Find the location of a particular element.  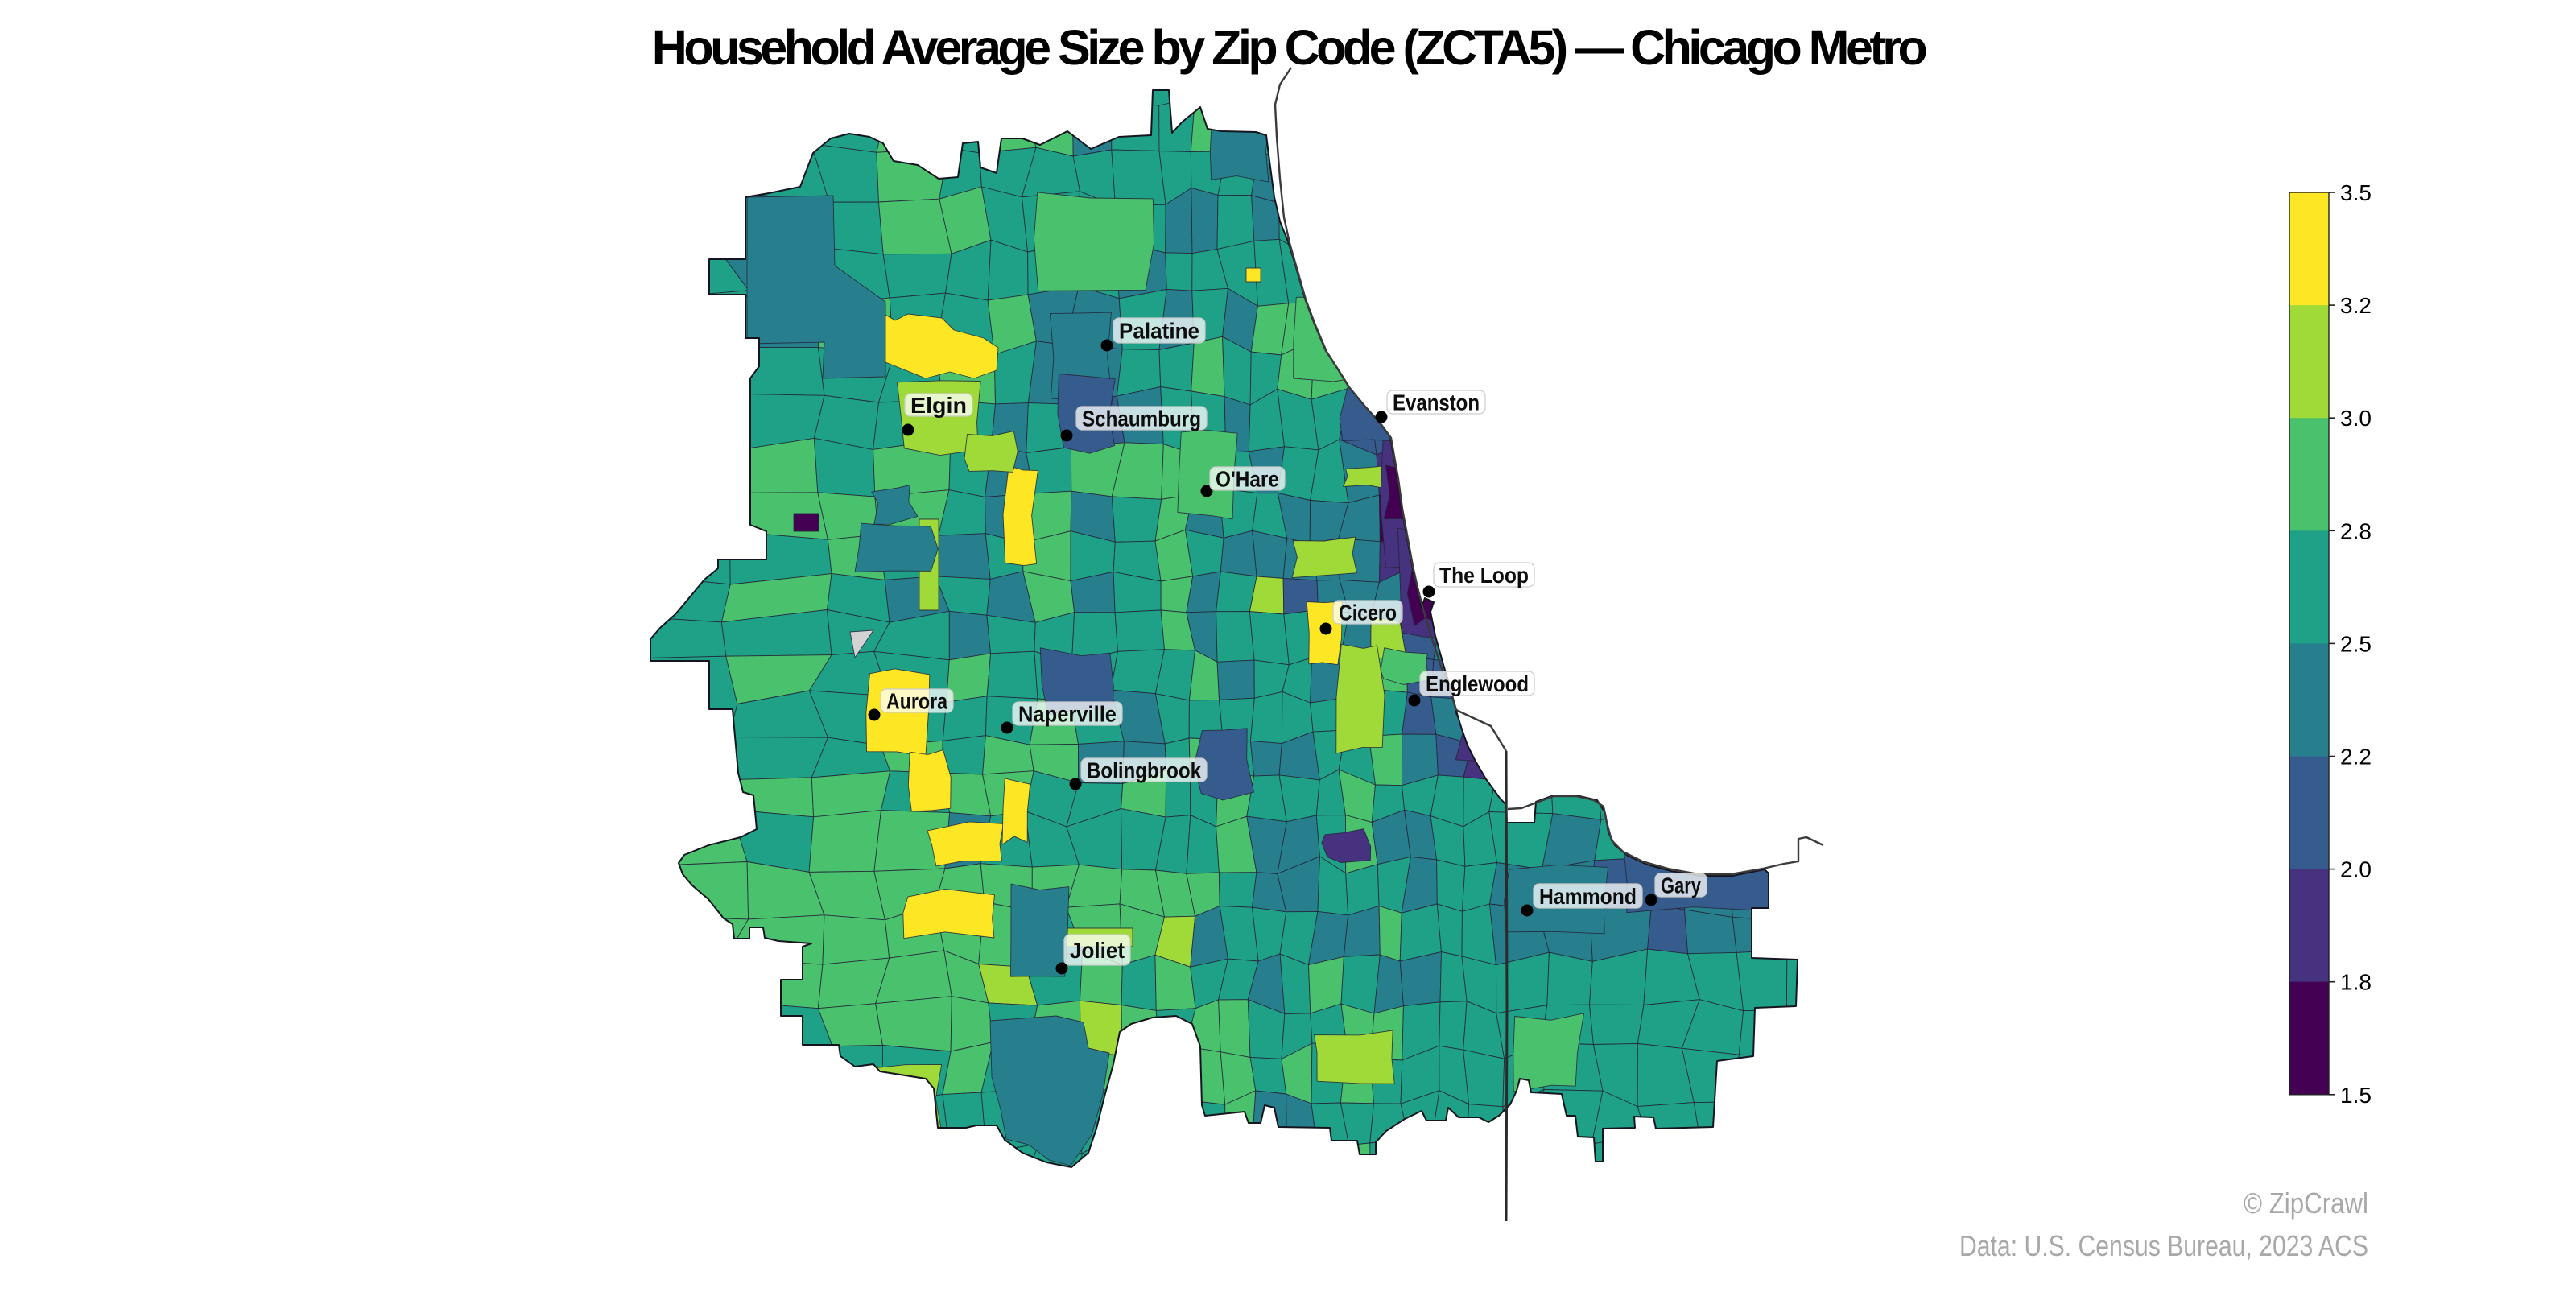

svg-text:Data: U.S. Census Bureau, 2023: Data: U.S. Census Bureau, 2023 ACS is located at coordinates (2163, 1245).